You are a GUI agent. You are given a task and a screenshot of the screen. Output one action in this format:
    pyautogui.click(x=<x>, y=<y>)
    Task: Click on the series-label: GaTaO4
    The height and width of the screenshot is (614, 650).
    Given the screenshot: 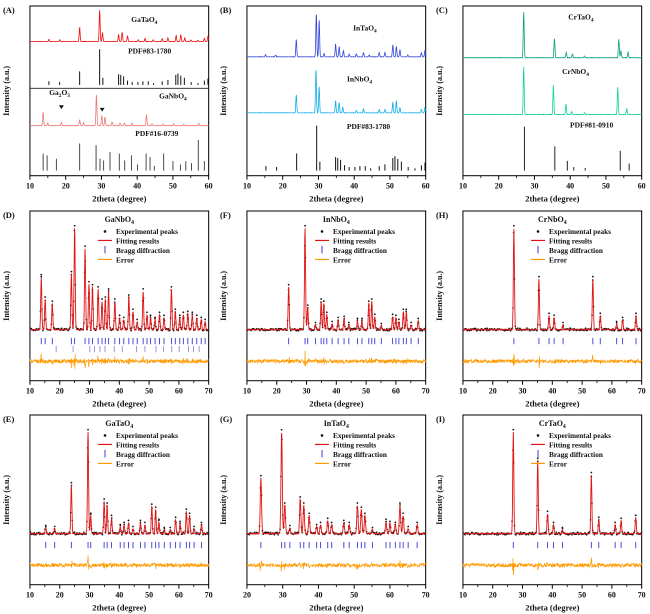 What is the action you would take?
    pyautogui.click(x=144, y=20)
    